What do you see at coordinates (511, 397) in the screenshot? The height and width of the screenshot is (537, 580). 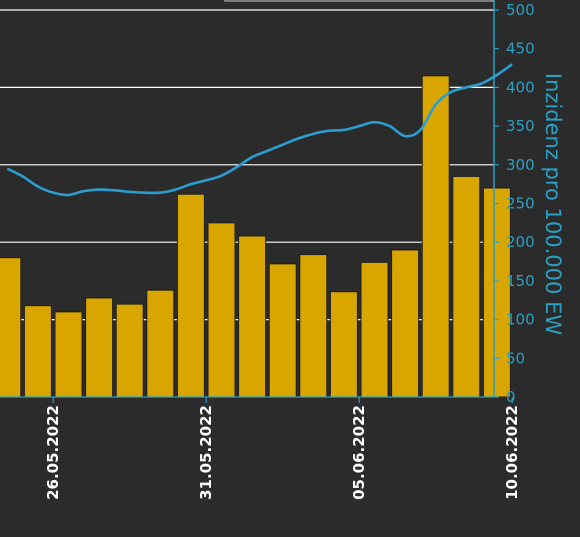 I see `y-tick-label: 0` at bounding box center [511, 397].